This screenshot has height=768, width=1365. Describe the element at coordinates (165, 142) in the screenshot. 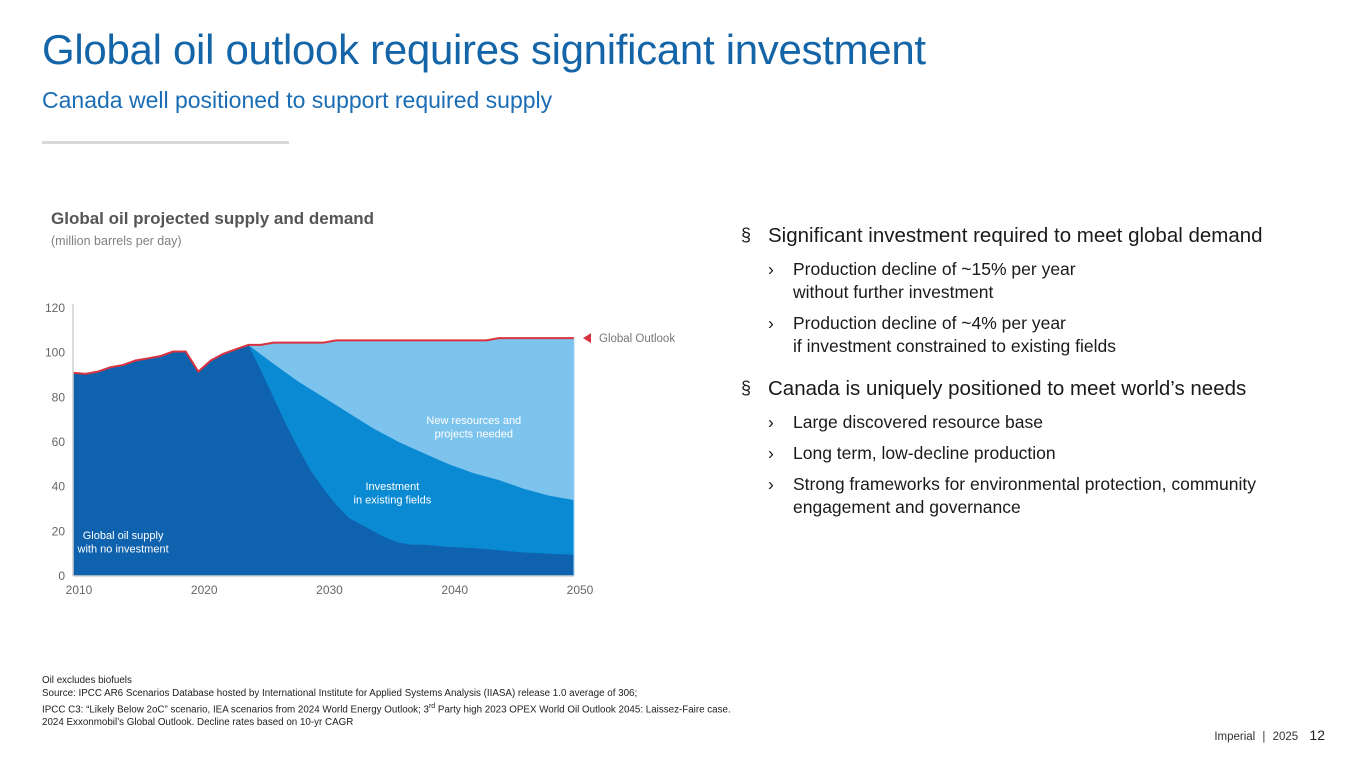

I see `title-divider` at that location.